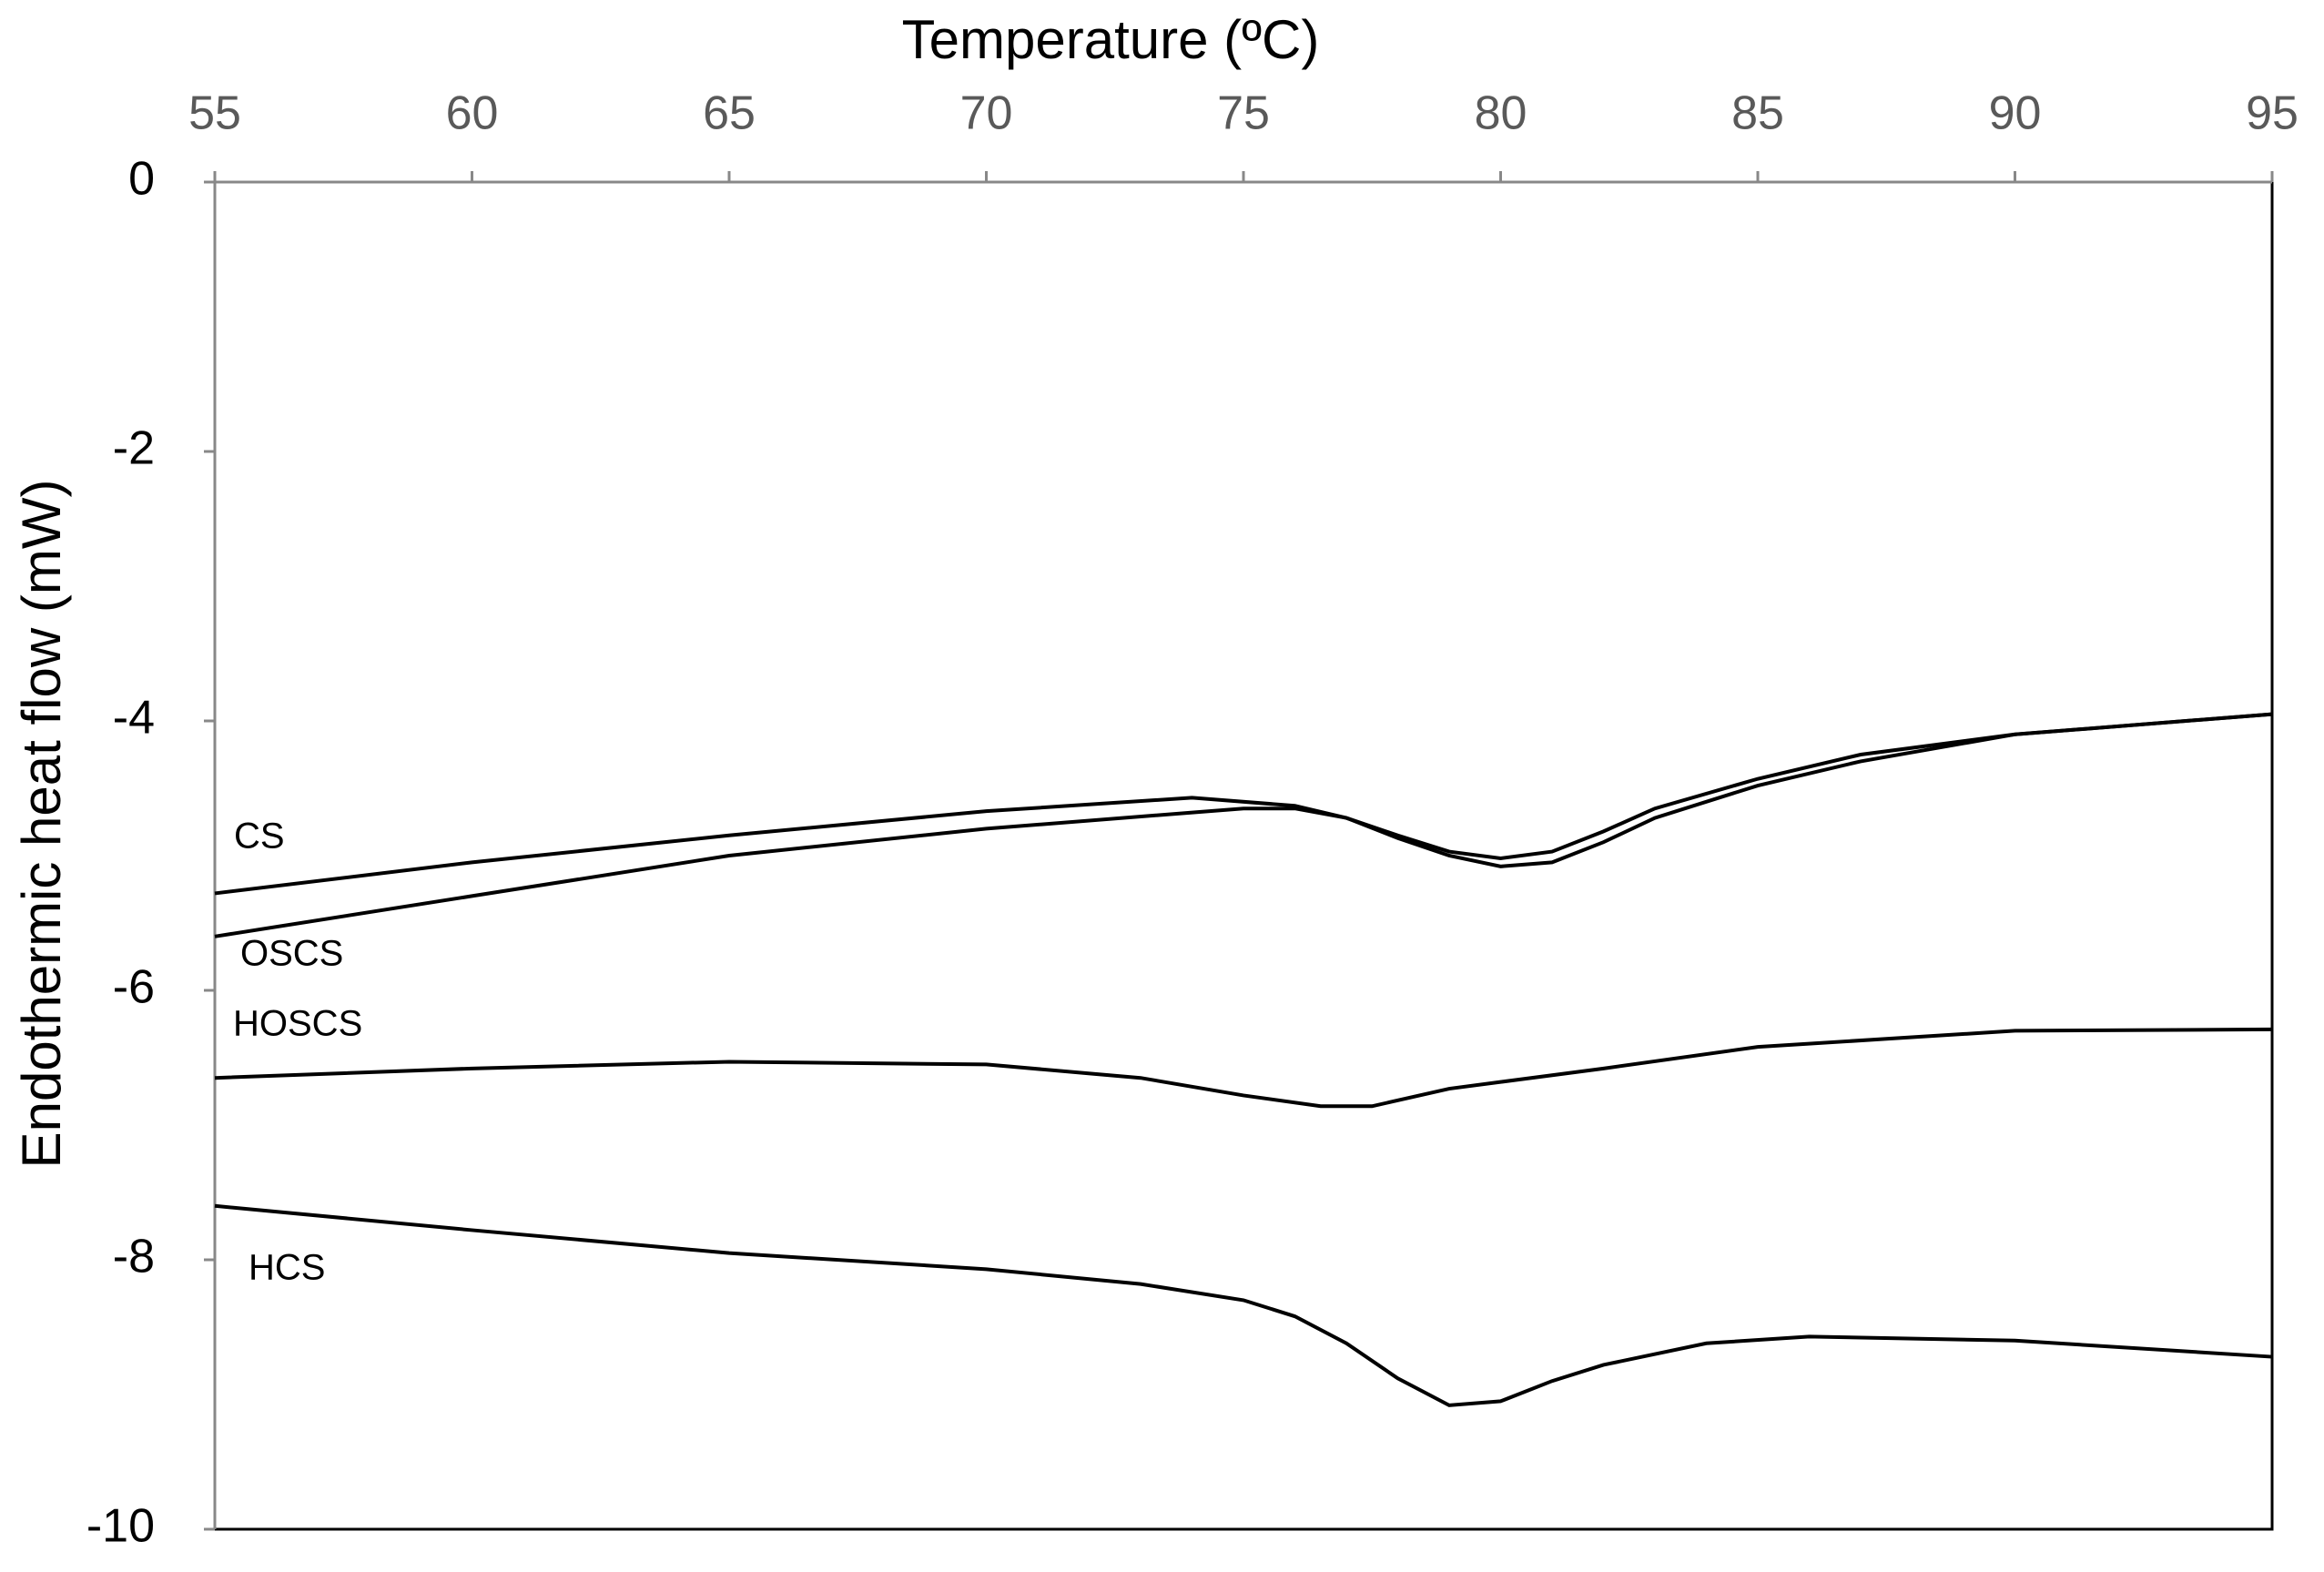  Describe the element at coordinates (134, 718) in the screenshot. I see `y-tick-label: -4` at that location.